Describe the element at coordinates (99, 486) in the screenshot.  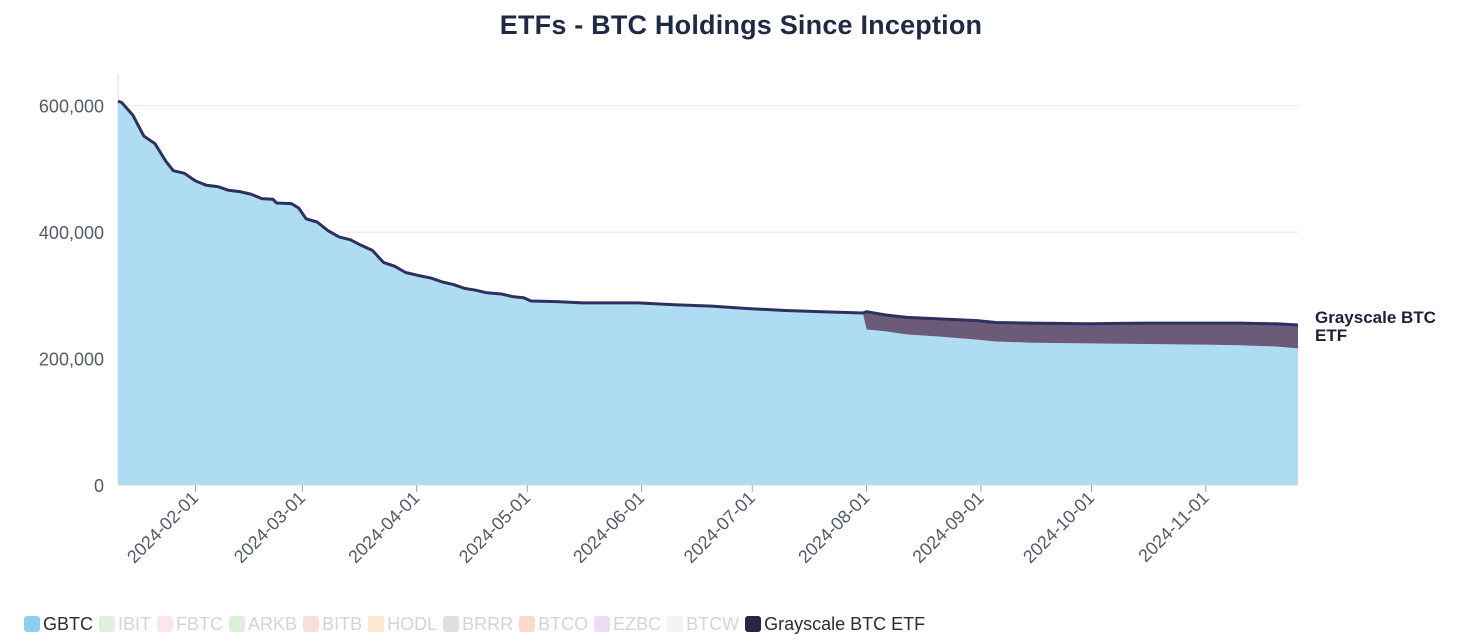
I see `y-tick-label: 0` at that location.